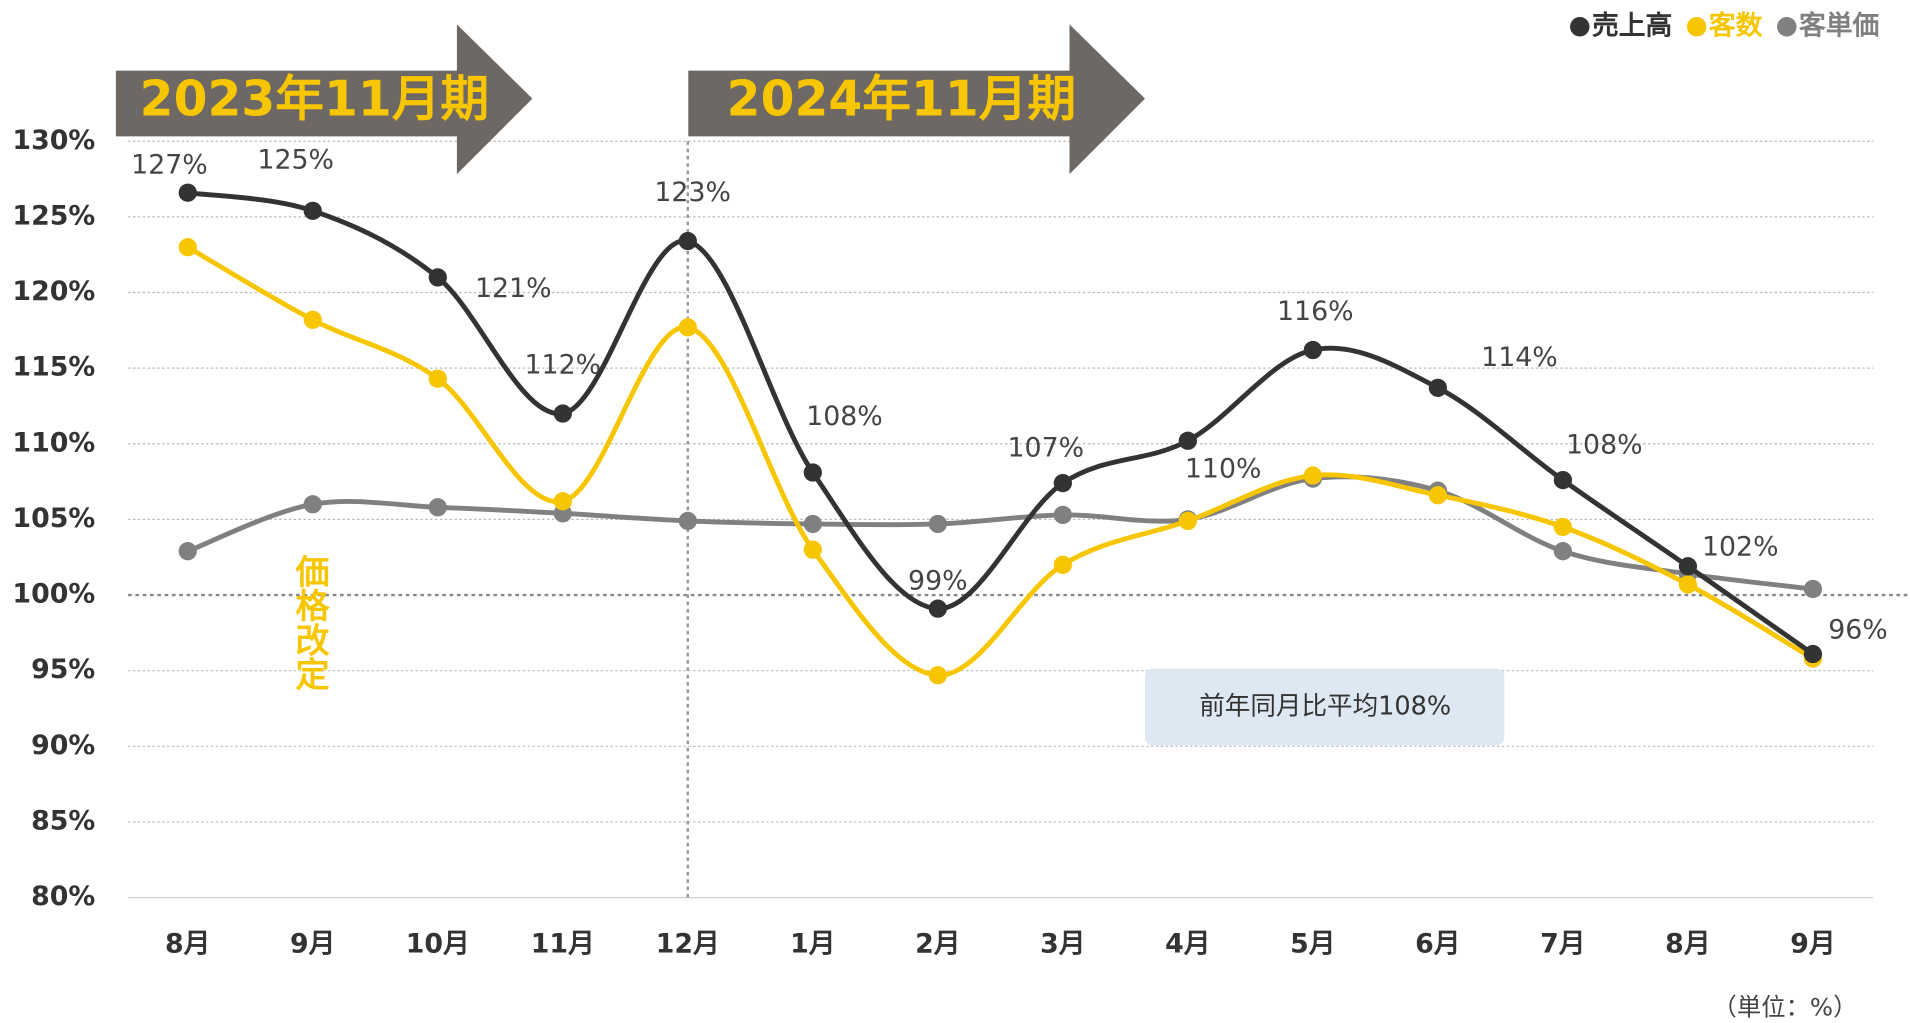 The width and height of the screenshot is (1910, 1023). I want to click on data-label: 96%, so click(1858, 629).